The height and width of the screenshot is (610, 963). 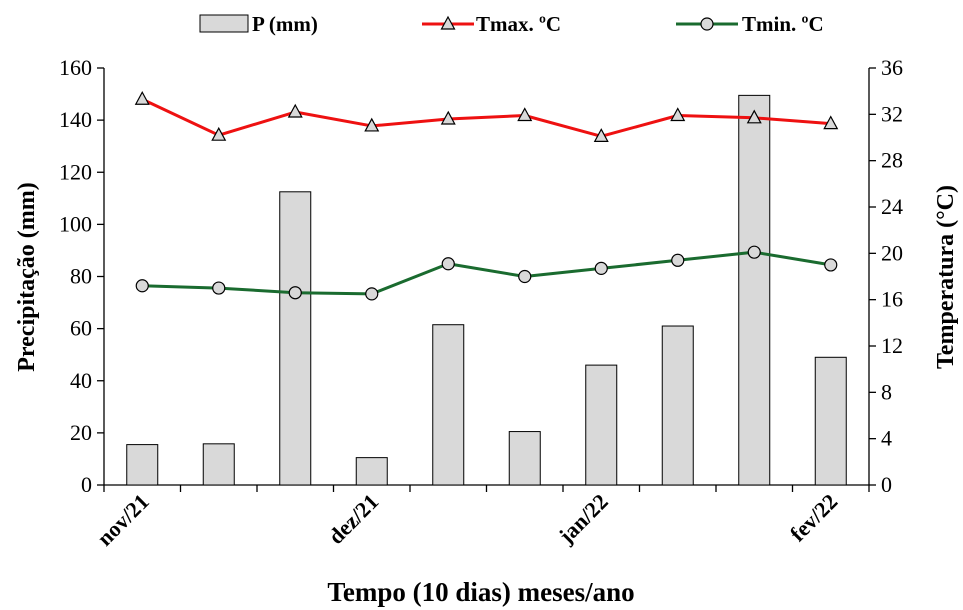 What do you see at coordinates (81, 432) in the screenshot?
I see `y-left-tick-label: 20` at bounding box center [81, 432].